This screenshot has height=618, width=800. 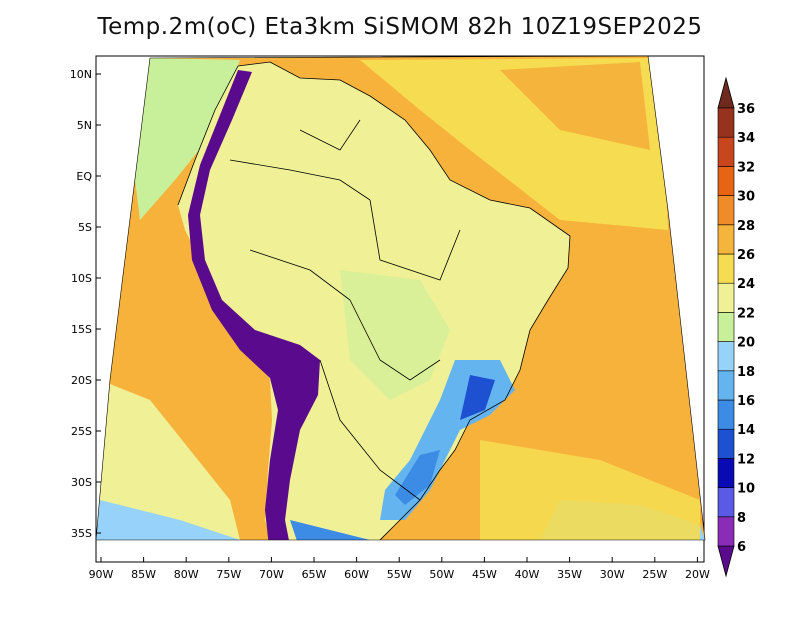 I want to click on lon-tick-label: 90W, so click(x=101, y=574).